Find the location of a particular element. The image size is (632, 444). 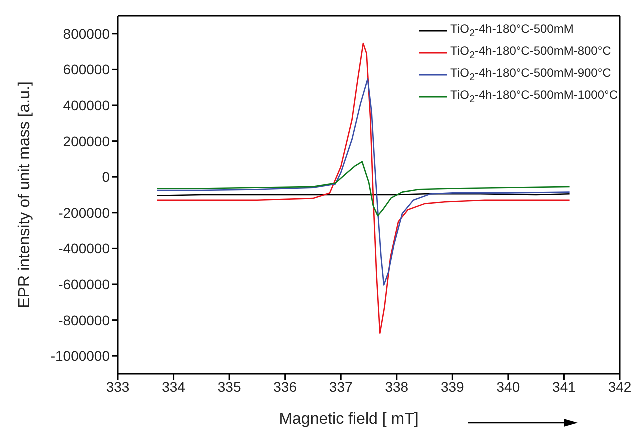

y-tick-label: -600000 is located at coordinates (84, 284).